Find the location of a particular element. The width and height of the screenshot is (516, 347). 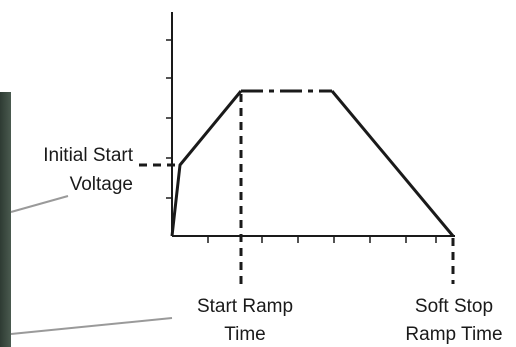

soft-stop-label-line1: Soft Stop is located at coordinates (454, 306).